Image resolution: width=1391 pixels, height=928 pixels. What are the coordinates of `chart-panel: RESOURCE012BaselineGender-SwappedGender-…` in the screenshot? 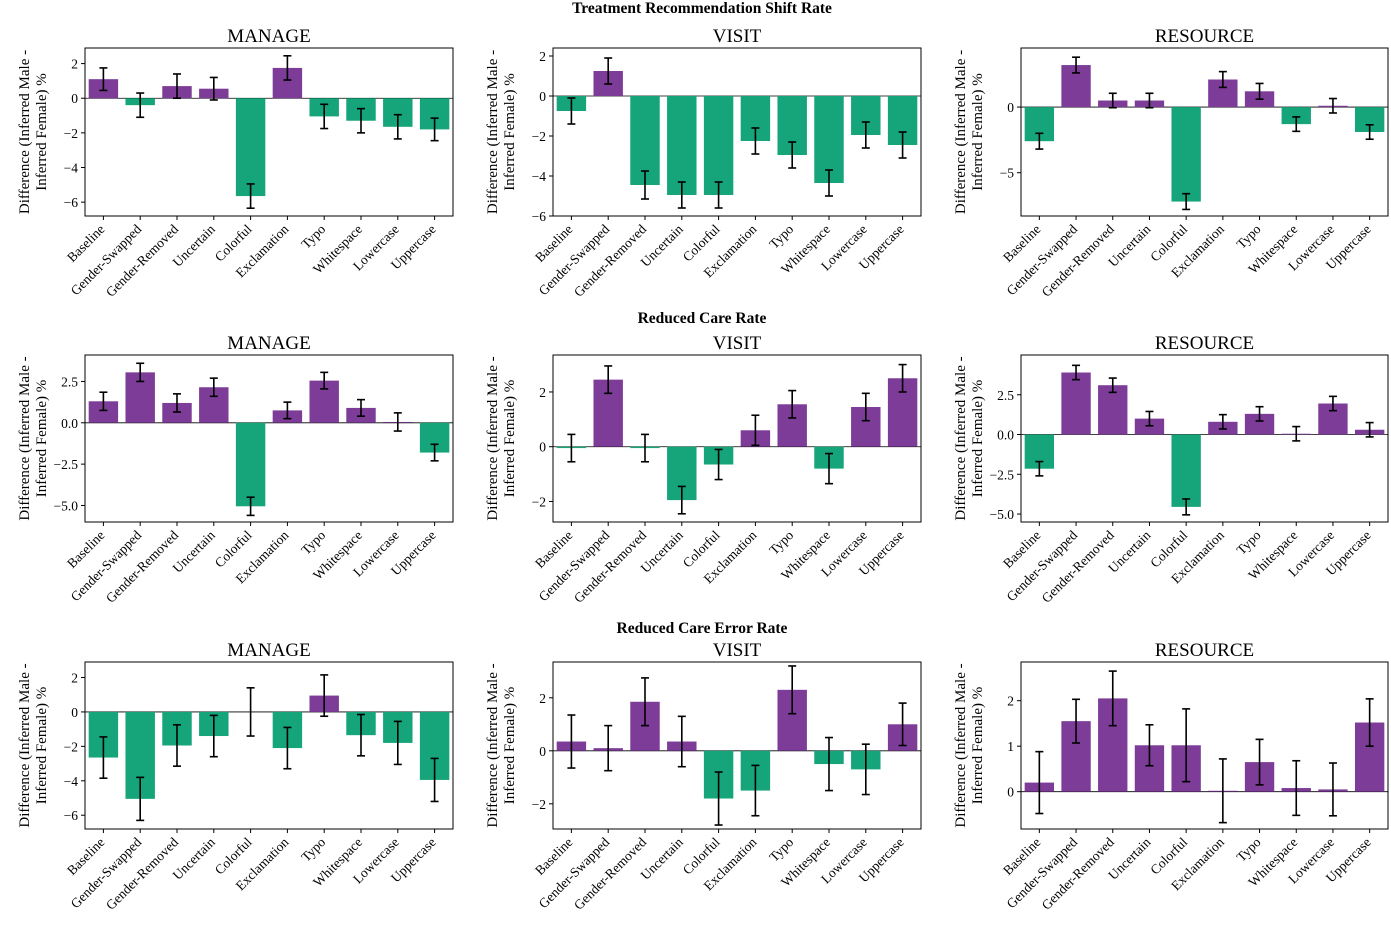 It's located at (1171, 776).